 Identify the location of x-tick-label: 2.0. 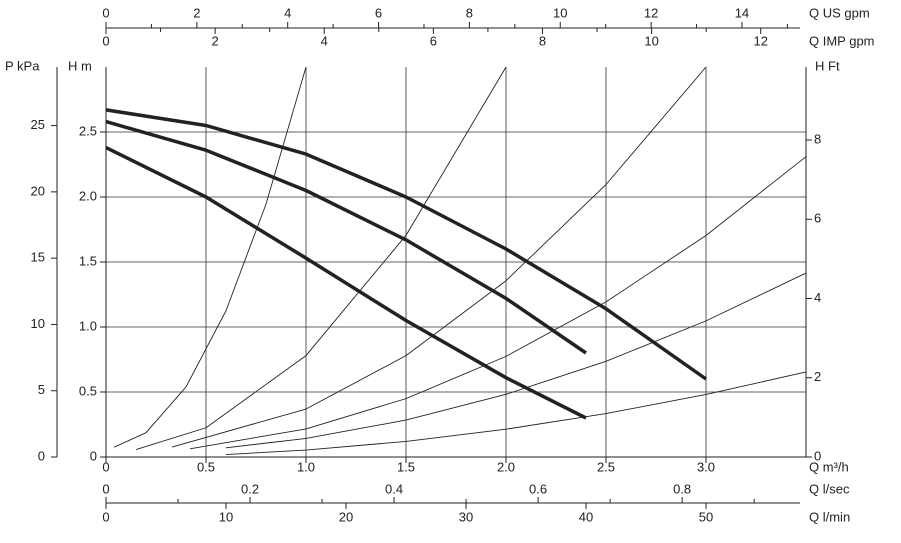
(506, 466).